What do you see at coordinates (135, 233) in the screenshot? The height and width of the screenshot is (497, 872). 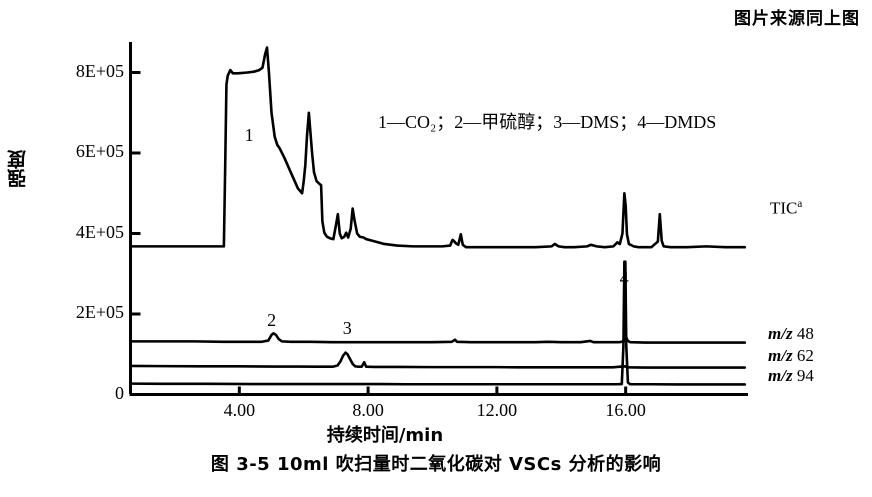 I see `y-axis-ticks` at bounding box center [135, 233].